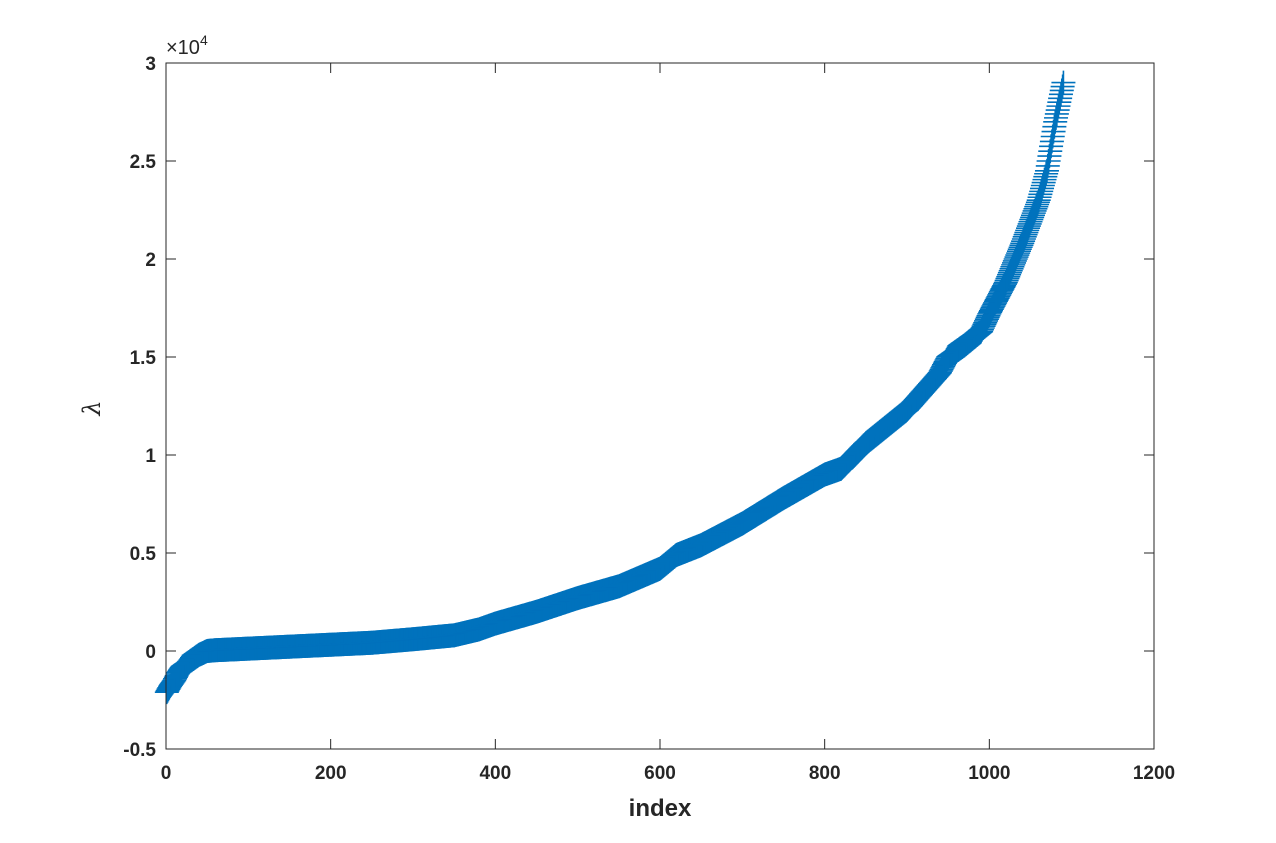  I want to click on y-tick-label: 0, so click(150, 652).